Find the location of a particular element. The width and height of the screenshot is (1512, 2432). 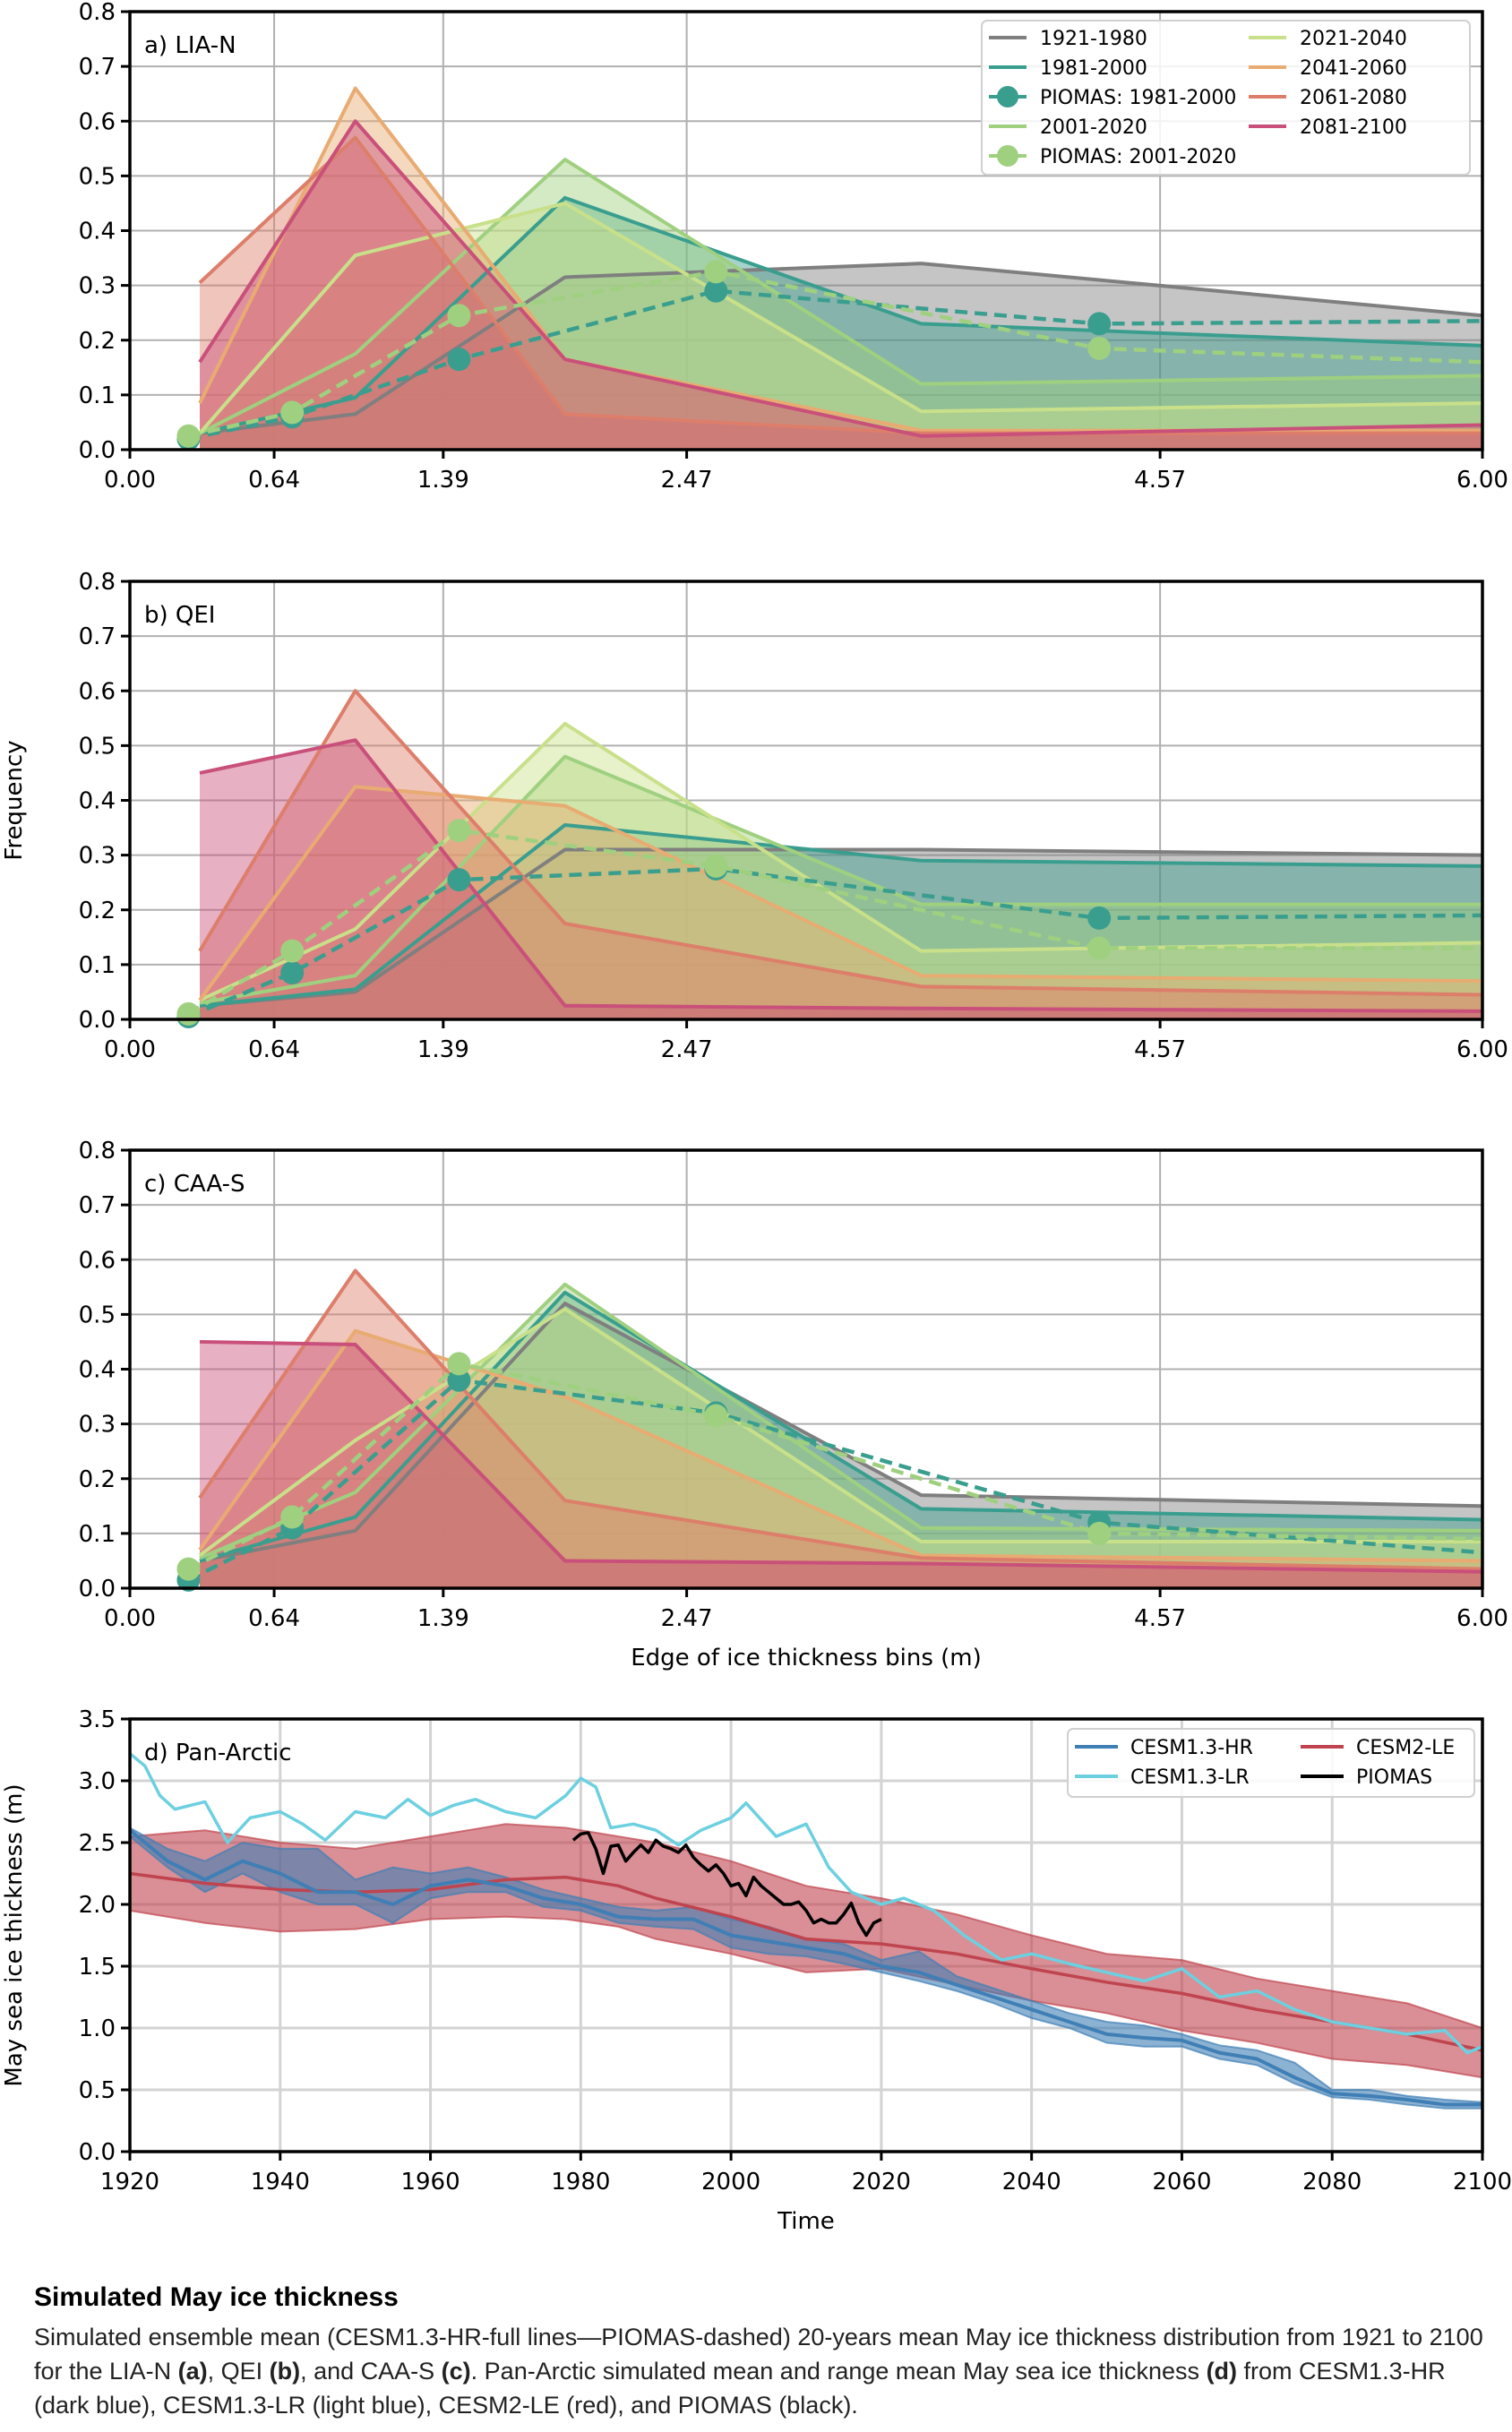

x-axis-title: Time is located at coordinates (806, 2221).